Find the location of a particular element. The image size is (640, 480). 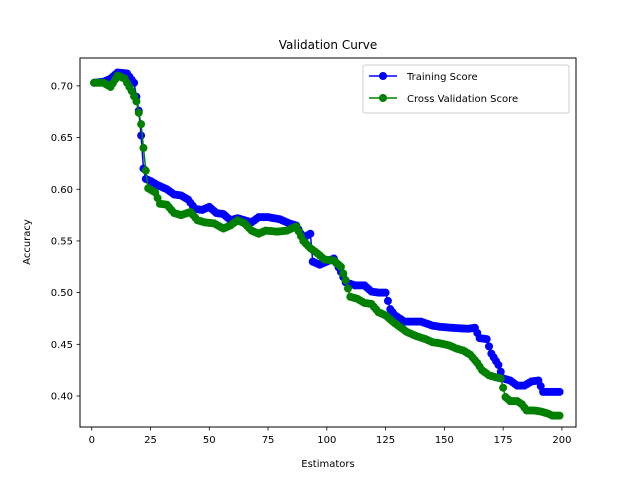

legend-label-training: Training Score is located at coordinates (442, 77).